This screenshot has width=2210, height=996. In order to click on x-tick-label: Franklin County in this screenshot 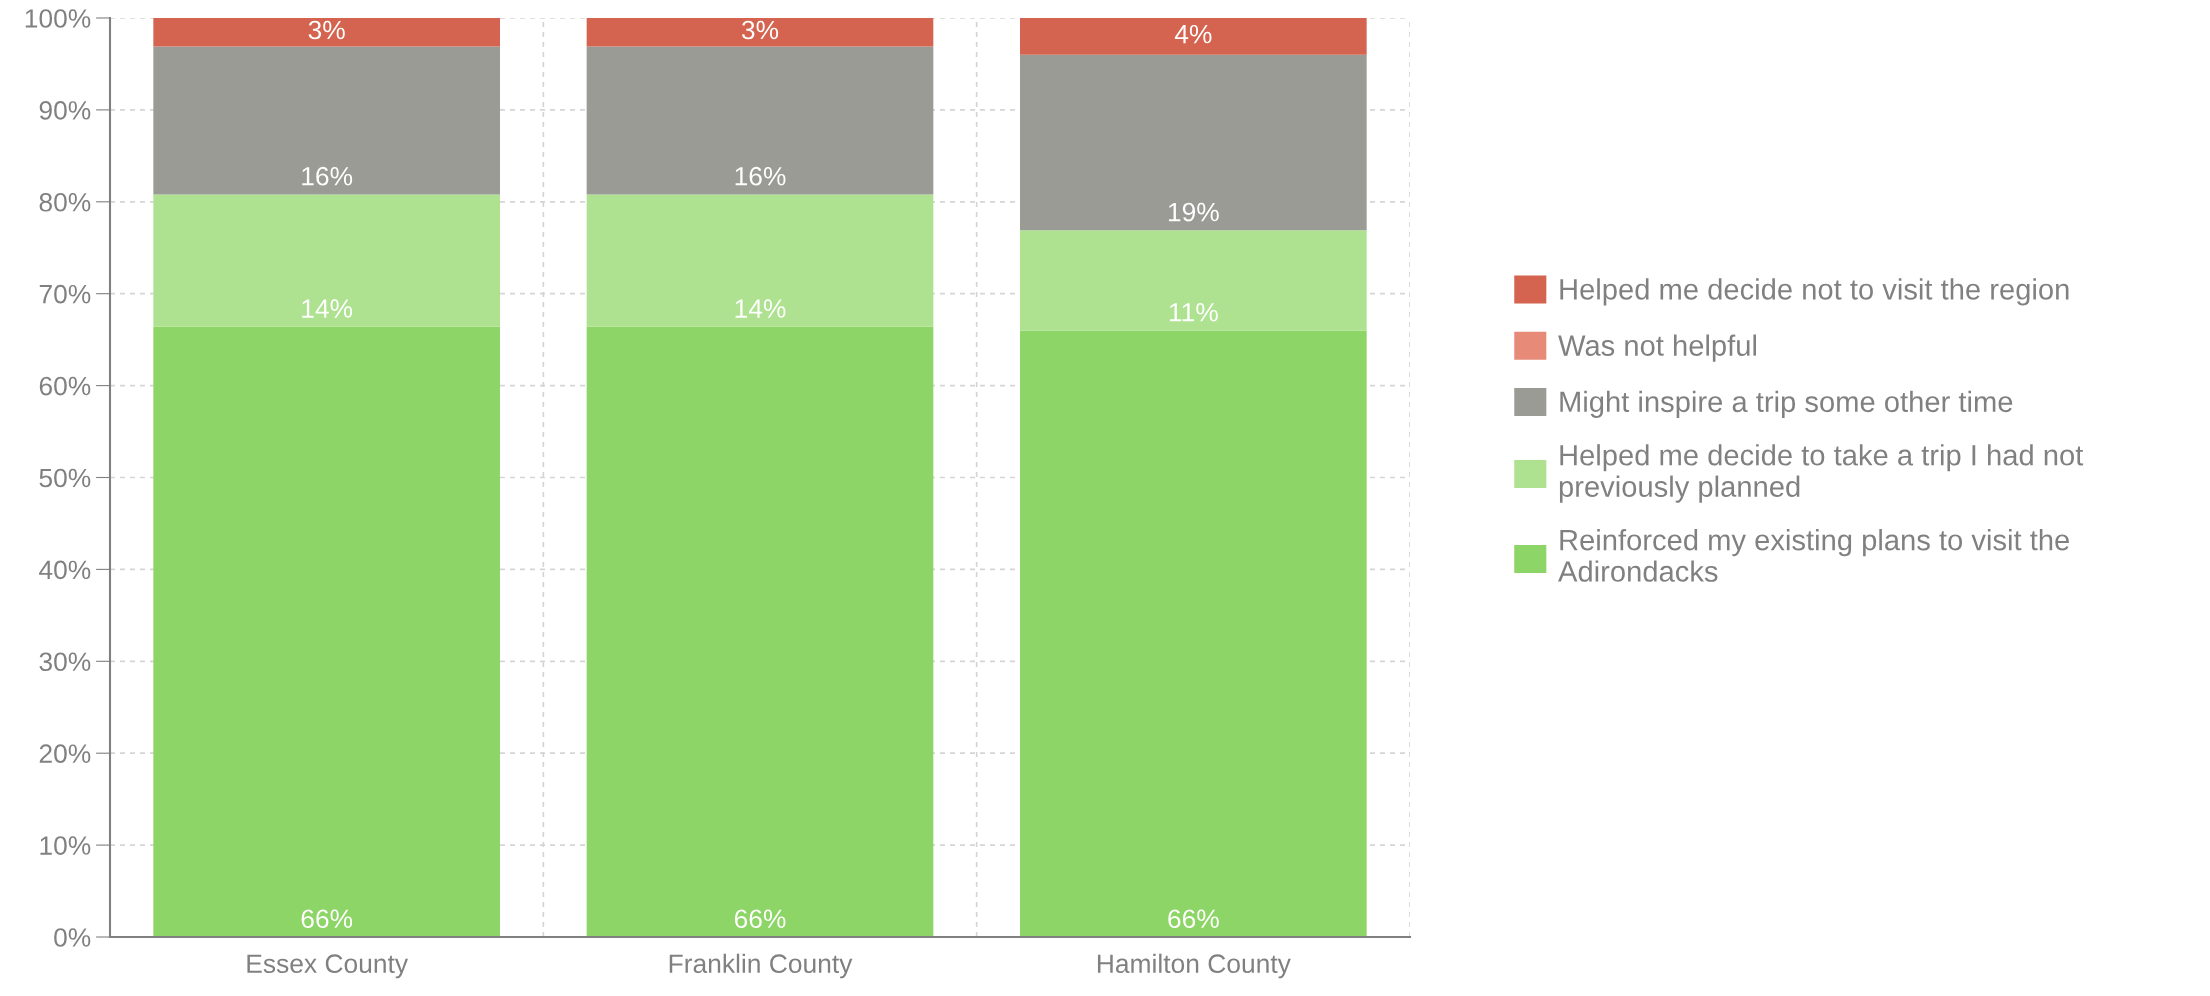, I will do `click(761, 966)`.